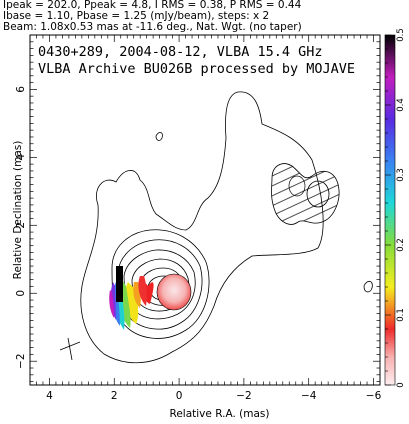 Image resolution: width=409 pixels, height=424 pixels. What do you see at coordinates (70, 349) in the screenshot?
I see `beam-symbol` at bounding box center [70, 349].